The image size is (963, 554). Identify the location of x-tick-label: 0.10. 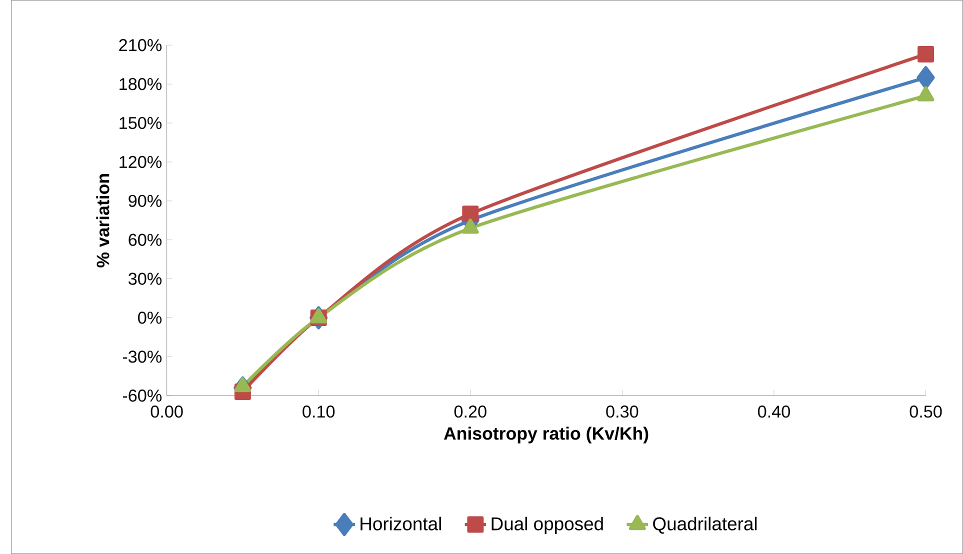
(318, 412).